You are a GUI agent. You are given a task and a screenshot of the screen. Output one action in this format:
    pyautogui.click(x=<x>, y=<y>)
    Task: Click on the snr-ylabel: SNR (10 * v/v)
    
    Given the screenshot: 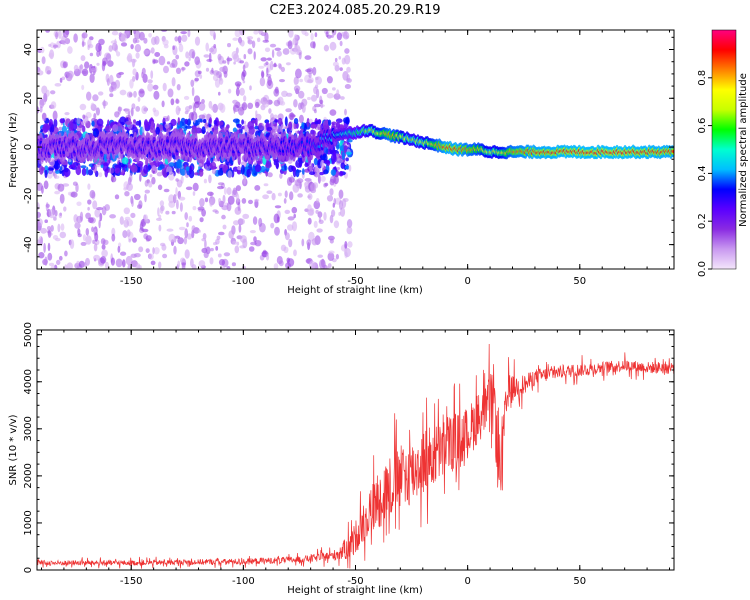 What is the action you would take?
    pyautogui.click(x=13, y=449)
    